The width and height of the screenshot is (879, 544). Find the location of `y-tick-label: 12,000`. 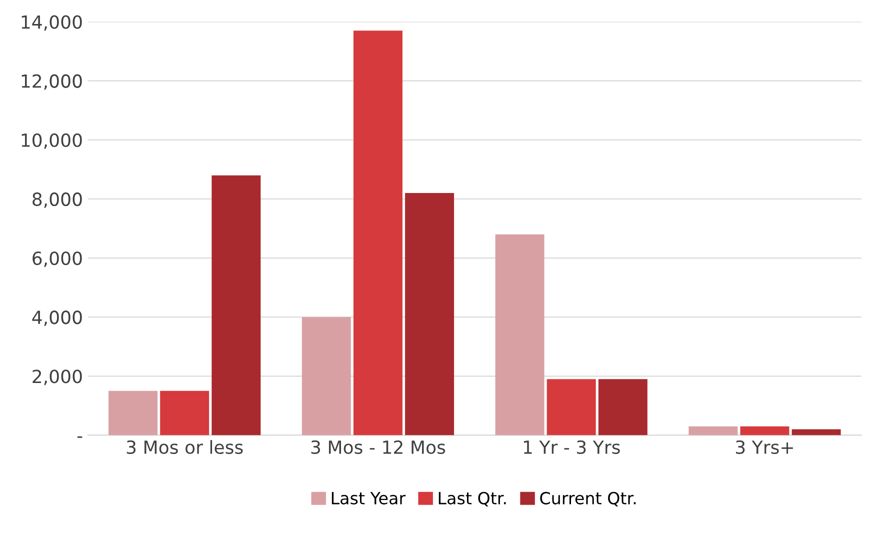

y-tick-label: 12,000 is located at coordinates (52, 82).